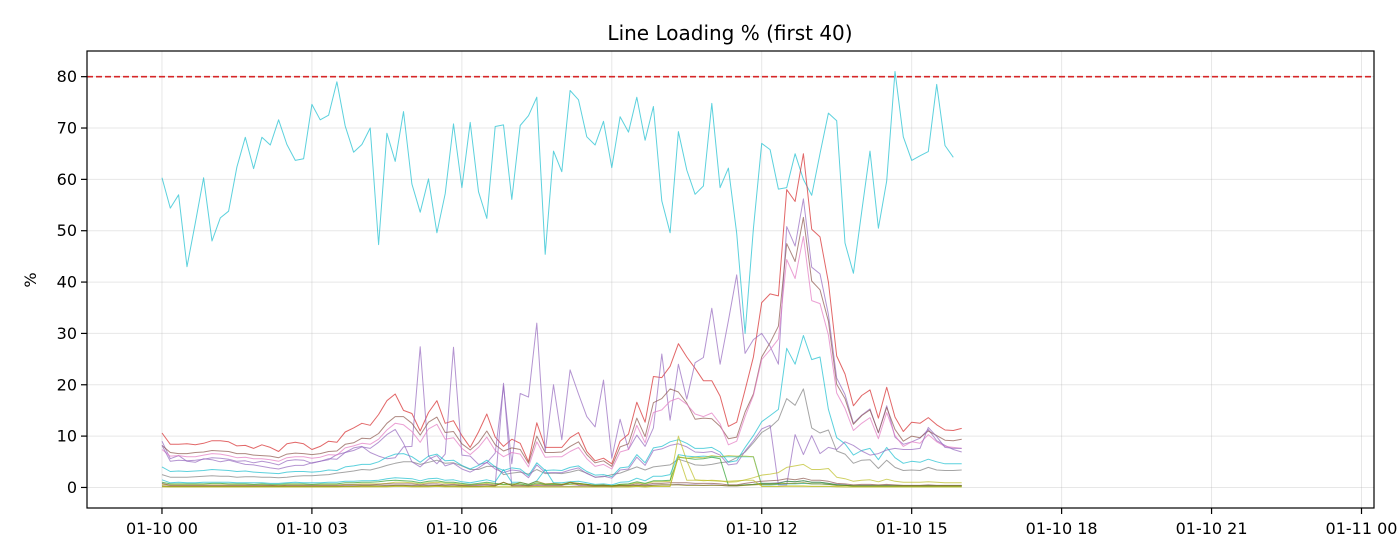  What do you see at coordinates (1062, 528) in the screenshot?
I see `x-tick-label: 01-10 18` at bounding box center [1062, 528].